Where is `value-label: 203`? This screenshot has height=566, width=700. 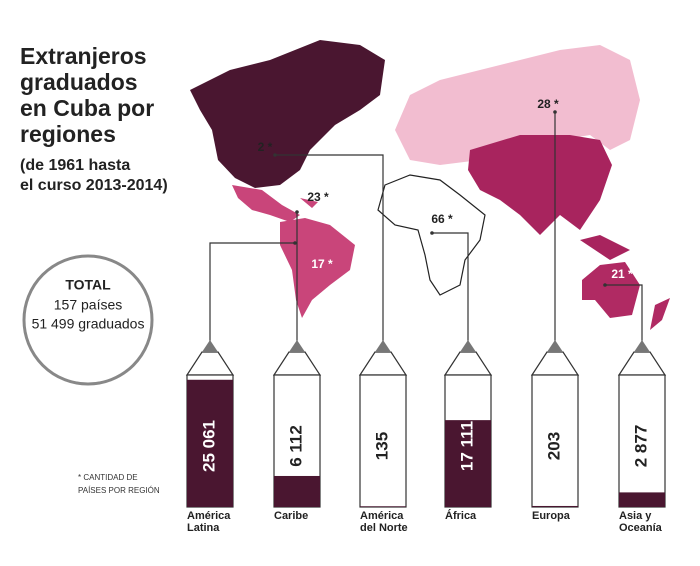 value-label: 203 is located at coordinates (553, 446).